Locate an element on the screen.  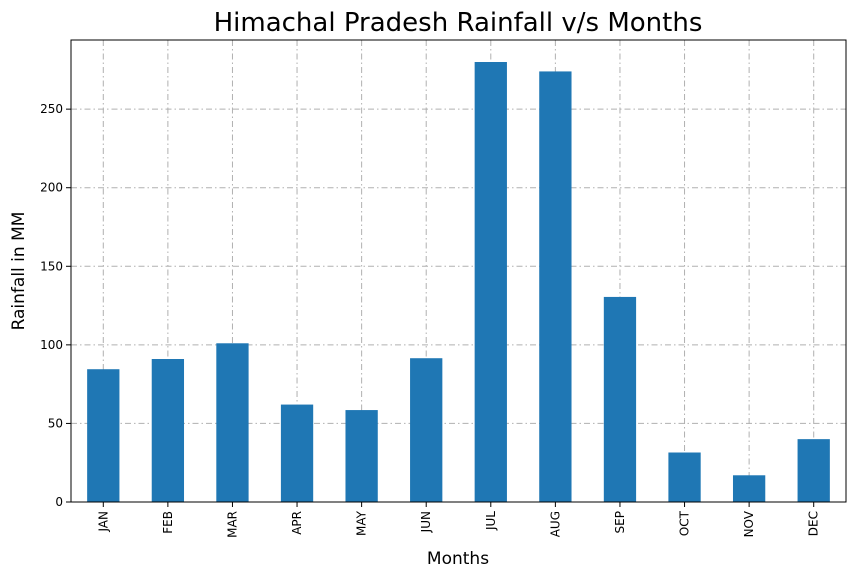
x-tick-label: MAY is located at coordinates (362, 523).